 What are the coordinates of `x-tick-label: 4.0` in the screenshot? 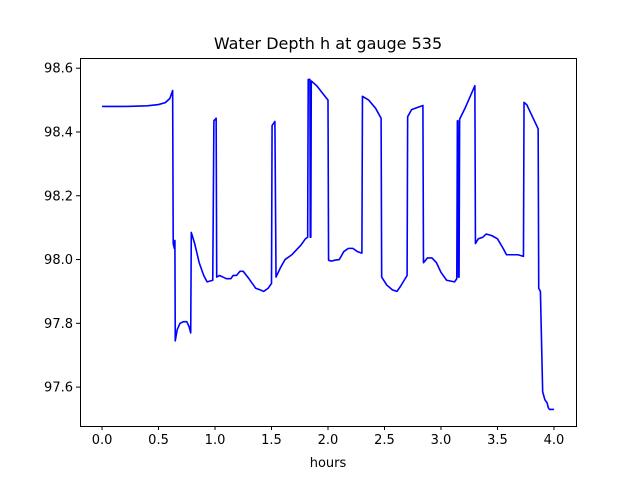 It's located at (554, 440).